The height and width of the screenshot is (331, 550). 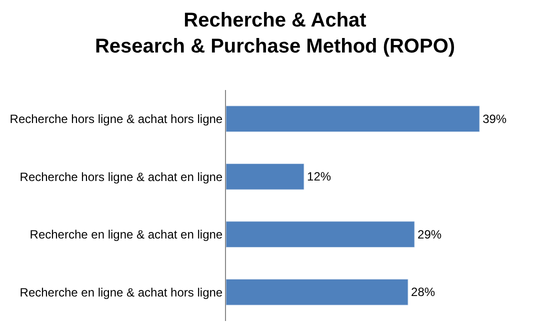 I want to click on y-tick-label: Recherche hors ligne & achat hors ligne, so click(x=116, y=119).